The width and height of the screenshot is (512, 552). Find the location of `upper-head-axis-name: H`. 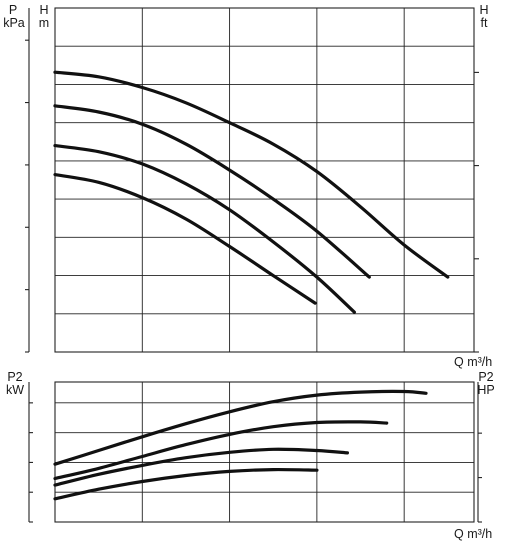

upper-head-axis-name: H is located at coordinates (43, 10).